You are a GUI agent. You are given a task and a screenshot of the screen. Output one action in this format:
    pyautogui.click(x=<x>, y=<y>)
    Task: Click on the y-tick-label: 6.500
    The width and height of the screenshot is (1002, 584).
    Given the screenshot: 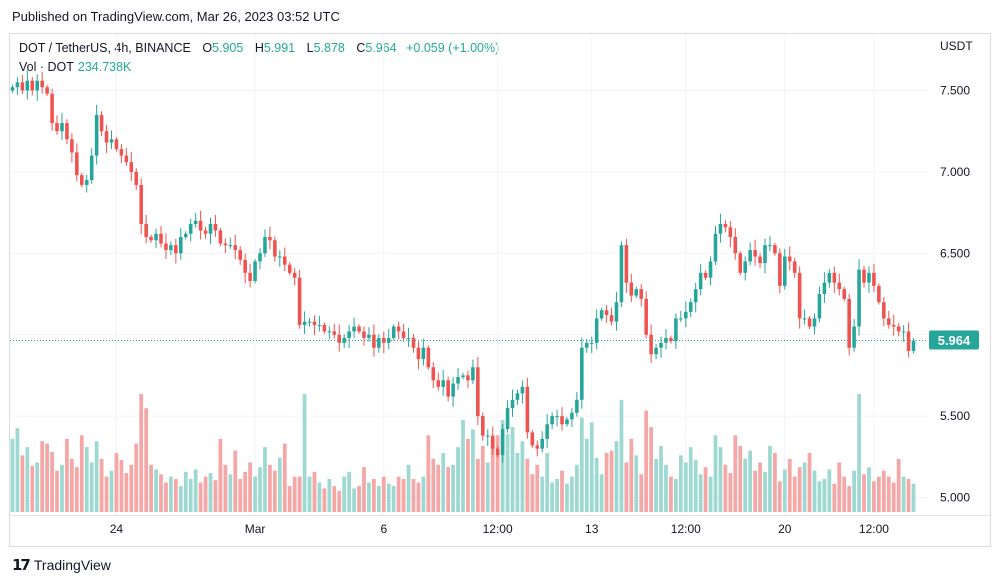 What is the action you would take?
    pyautogui.click(x=955, y=253)
    